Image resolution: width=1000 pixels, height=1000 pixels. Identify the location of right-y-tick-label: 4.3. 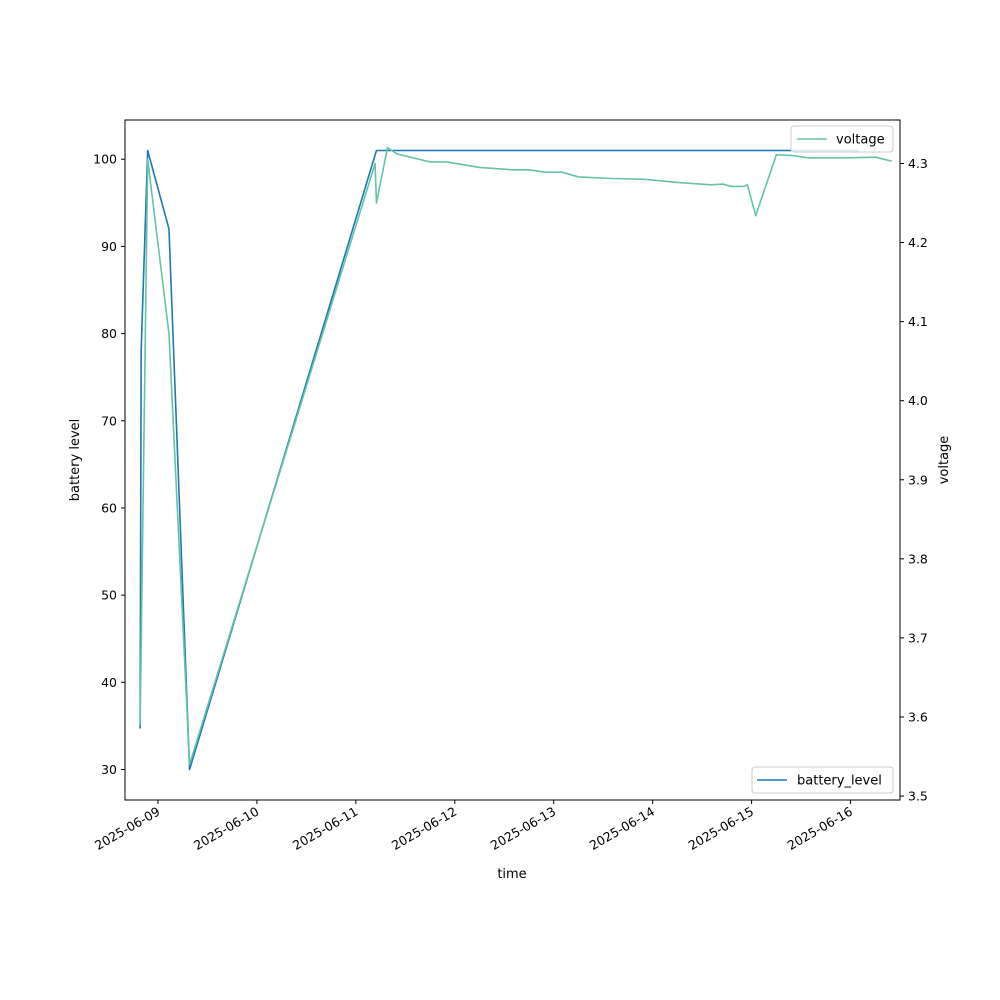
(918, 163).